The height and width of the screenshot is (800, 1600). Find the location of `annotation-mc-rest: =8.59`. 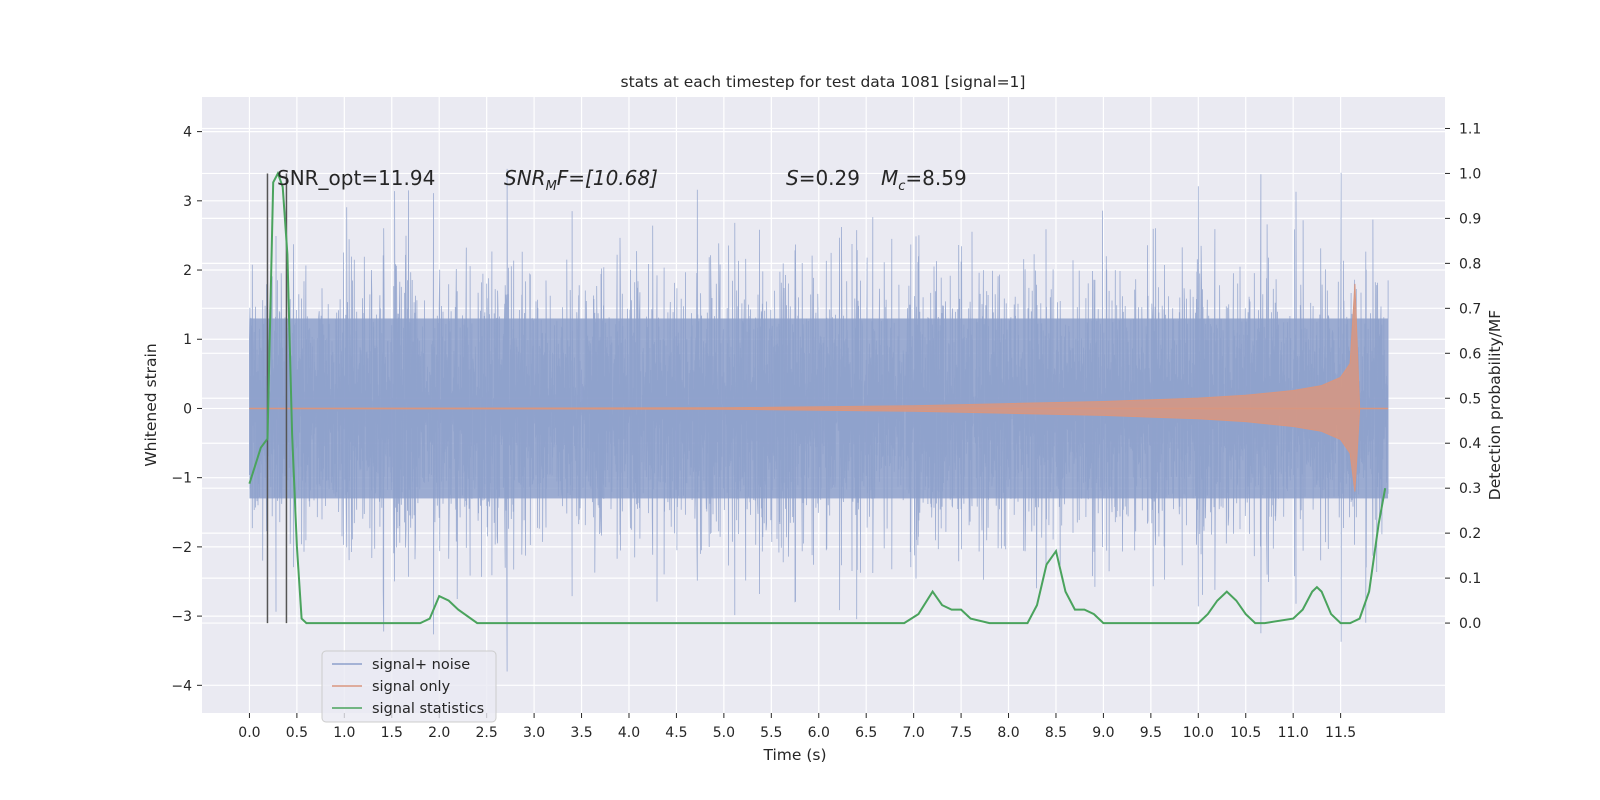

annotation-mc-rest: =8.59 is located at coordinates (935, 178).